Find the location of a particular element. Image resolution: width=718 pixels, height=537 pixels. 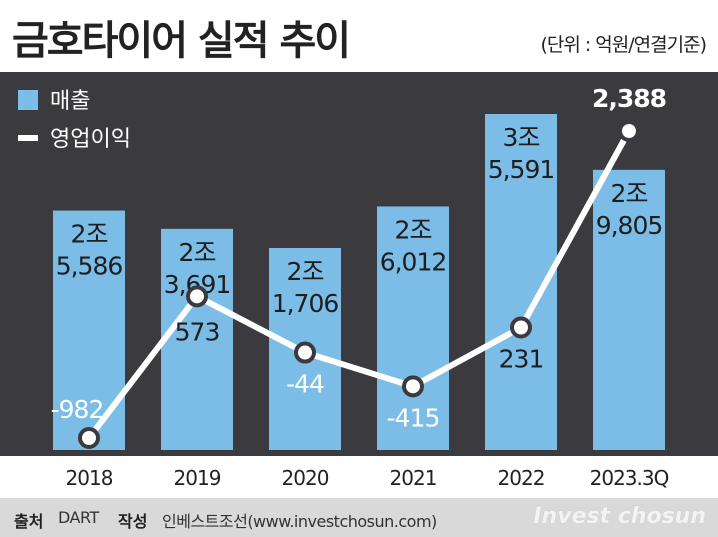

sales-label-line1-2020: 2조 is located at coordinates (305, 271).